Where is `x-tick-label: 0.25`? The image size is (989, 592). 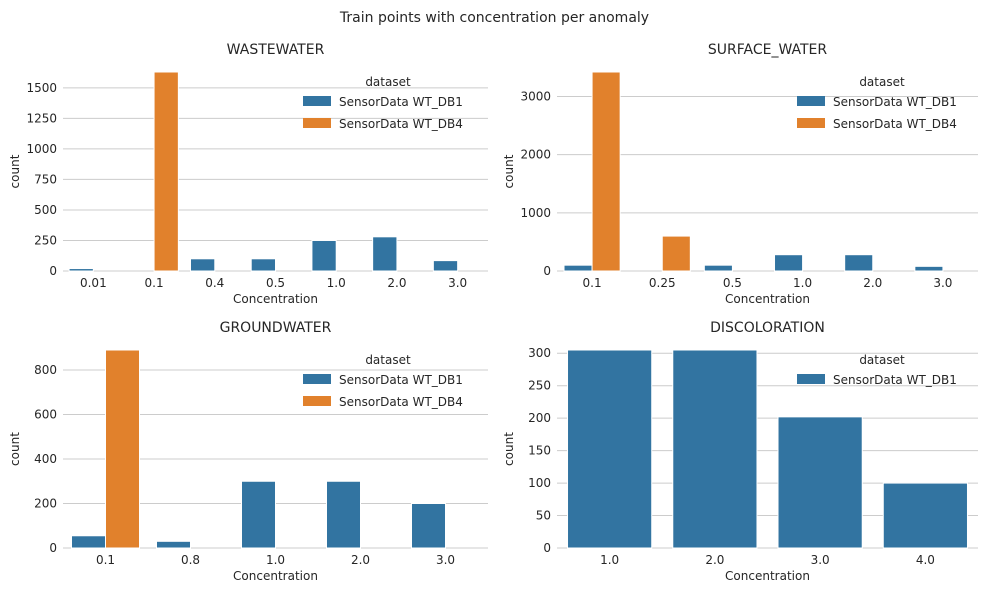 x-tick-label: 0.25 is located at coordinates (662, 283).